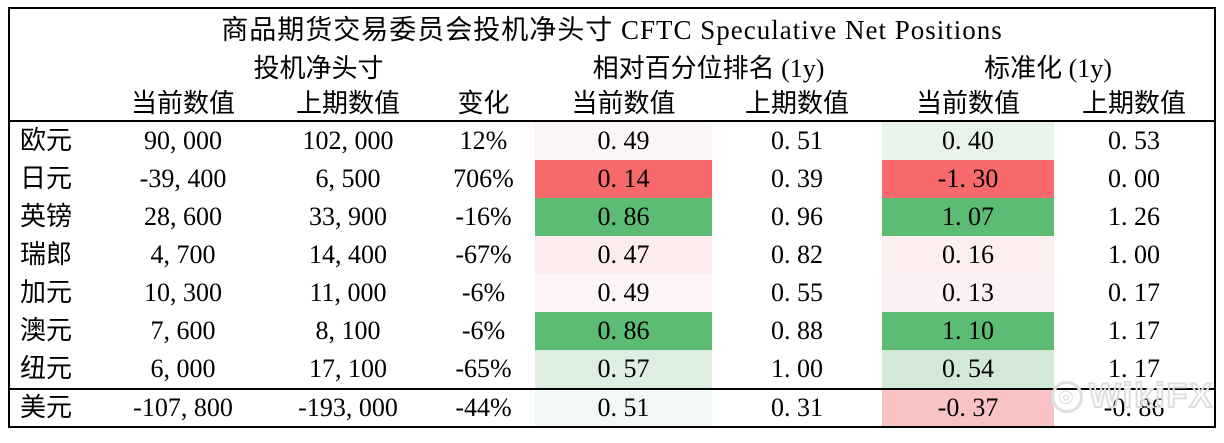  Describe the element at coordinates (1134, 407) in the screenshot. I see `norm-prev-value: -0. 86` at that location.